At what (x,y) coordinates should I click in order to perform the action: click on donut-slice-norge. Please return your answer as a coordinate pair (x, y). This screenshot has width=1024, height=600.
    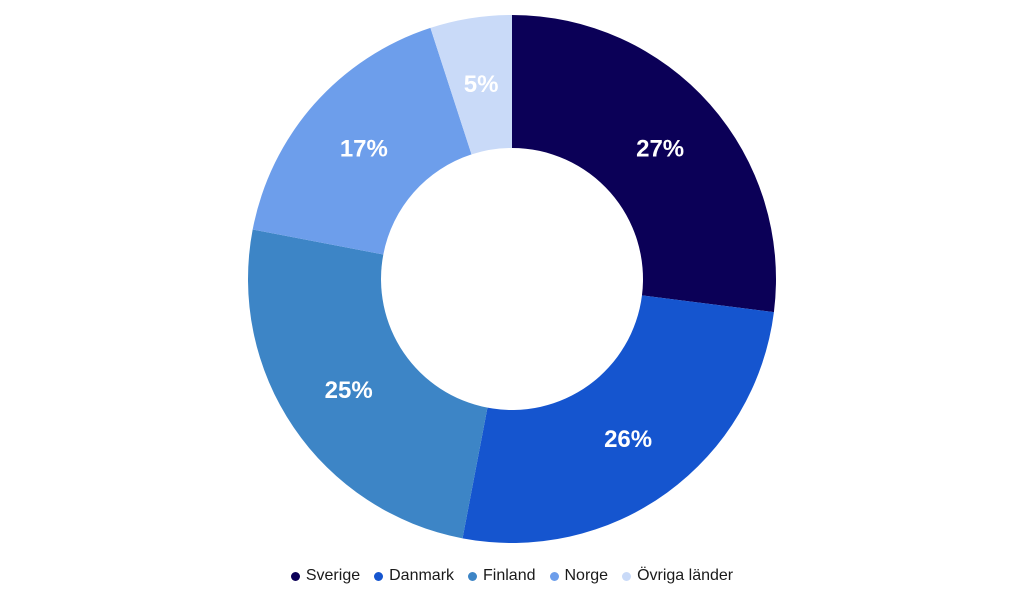
    Looking at the image, I should click on (362, 141).